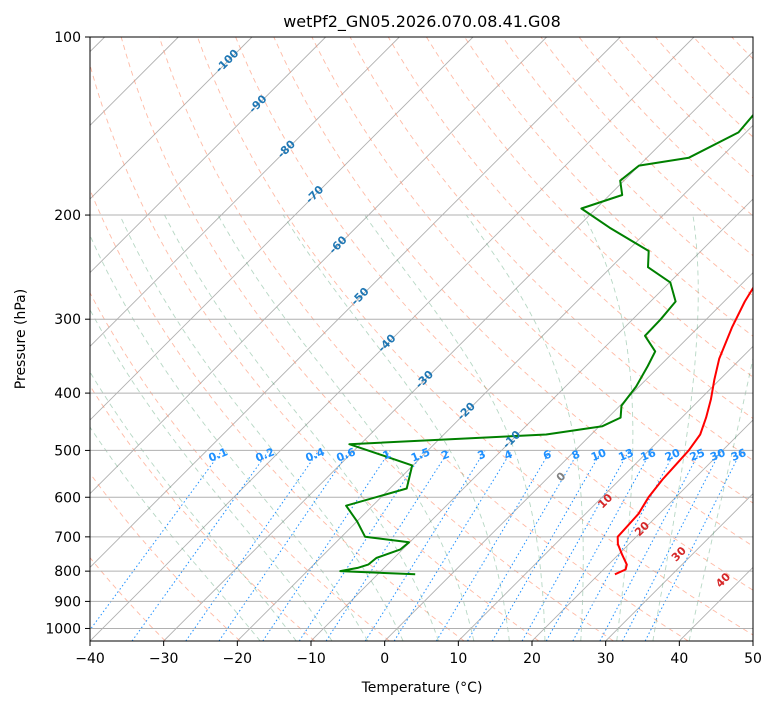 The image size is (775, 708). Describe the element at coordinates (445, 455) in the screenshot. I see `mixing-ratio-label: 2` at that location.